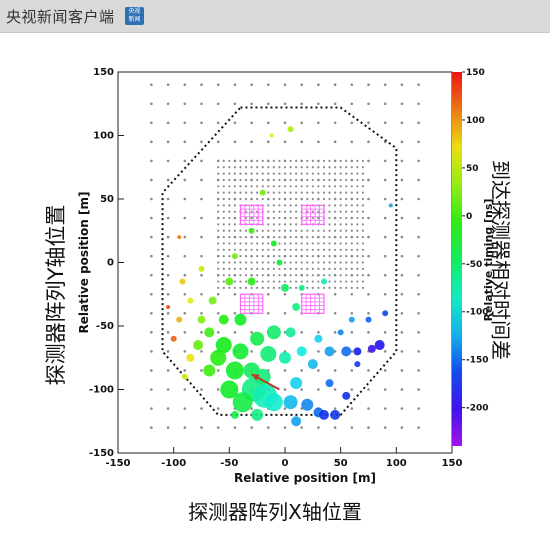 The width and height of the screenshot is (550, 553). I want to click on badge-line-1: 央视, so click(134, 11).